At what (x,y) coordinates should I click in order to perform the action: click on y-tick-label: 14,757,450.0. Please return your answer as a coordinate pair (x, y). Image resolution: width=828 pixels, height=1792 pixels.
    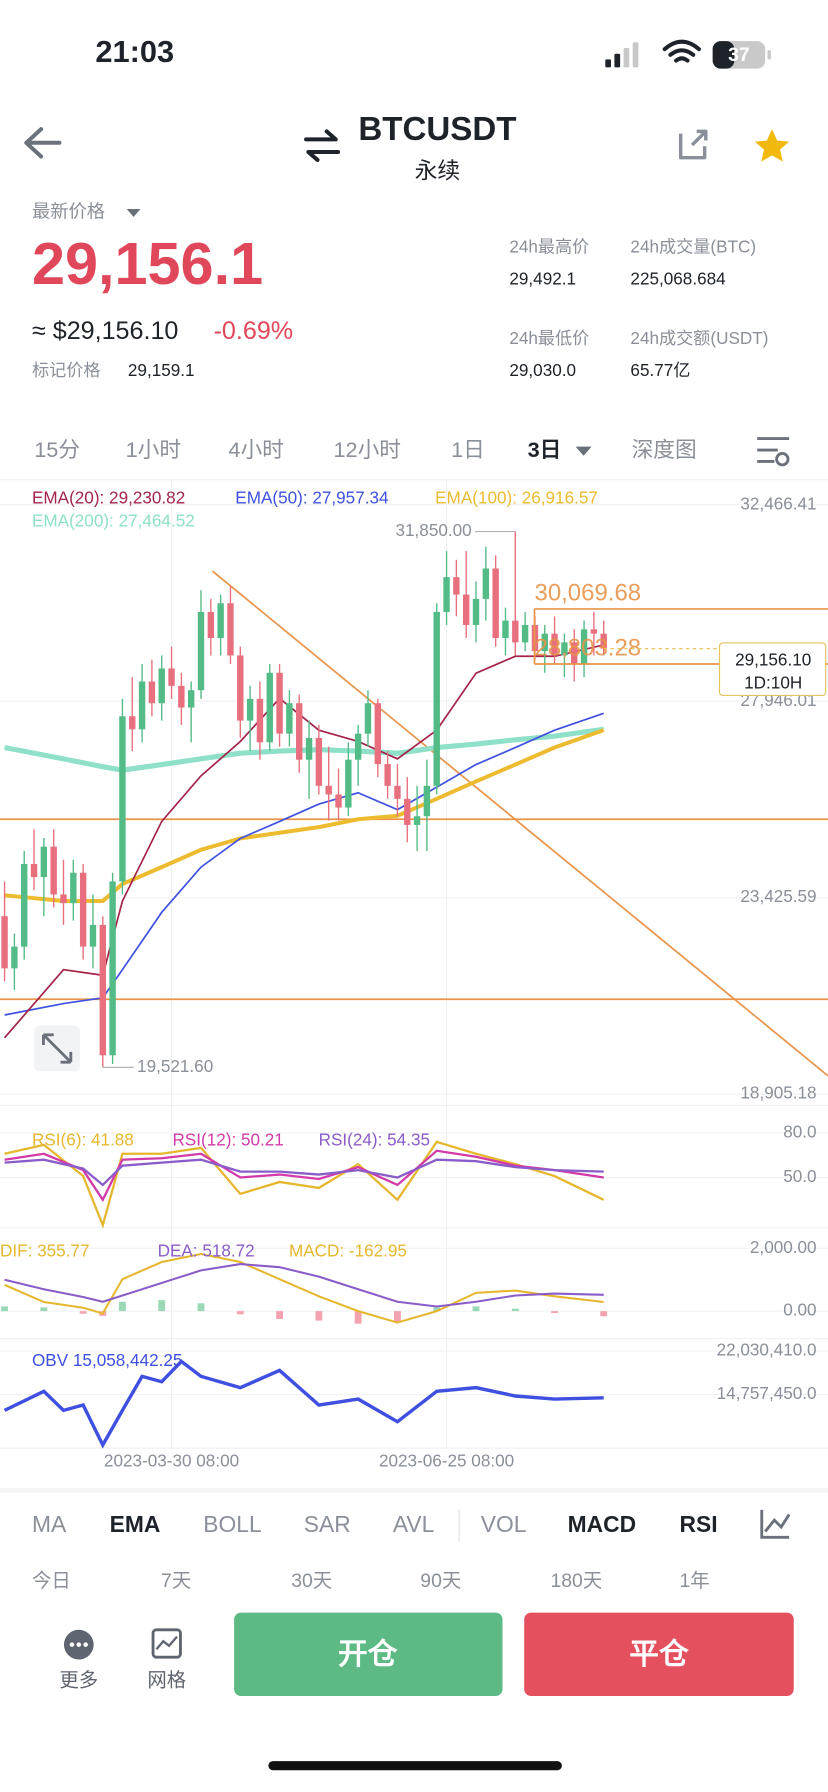
    Looking at the image, I should click on (767, 1393).